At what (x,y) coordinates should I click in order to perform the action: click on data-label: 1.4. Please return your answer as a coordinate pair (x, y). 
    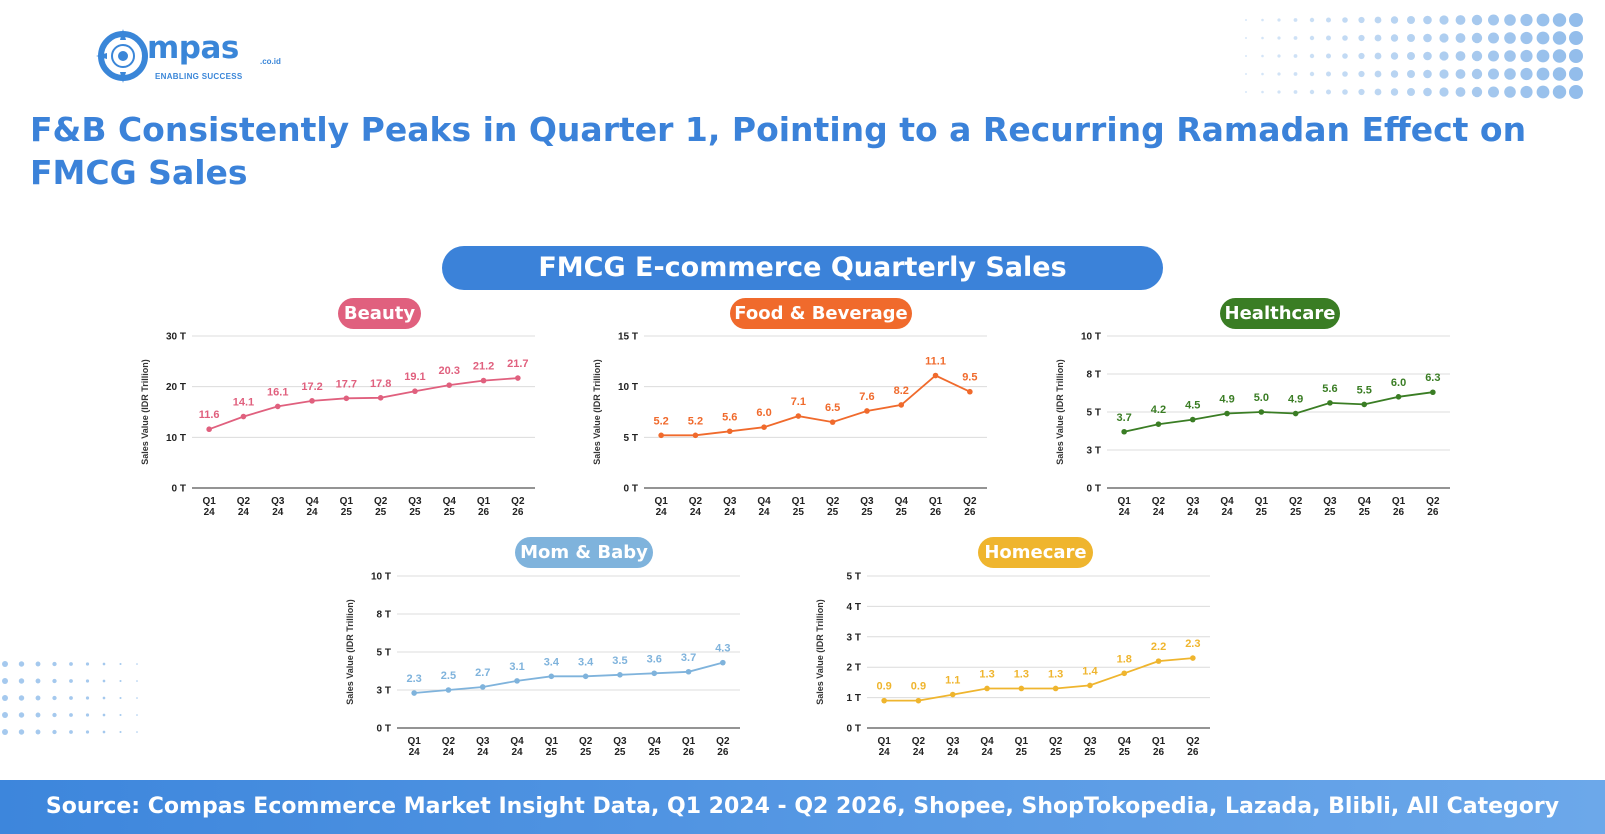
    Looking at the image, I should click on (1090, 671).